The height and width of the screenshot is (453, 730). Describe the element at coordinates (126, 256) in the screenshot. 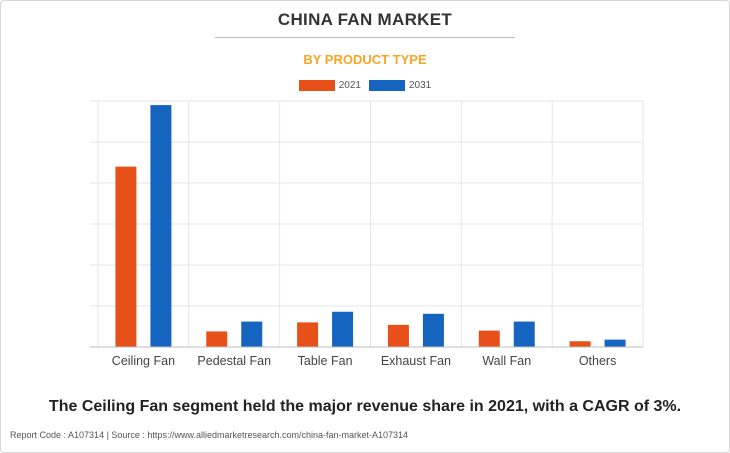

I see `bar-2021-ceiling-fan` at that location.